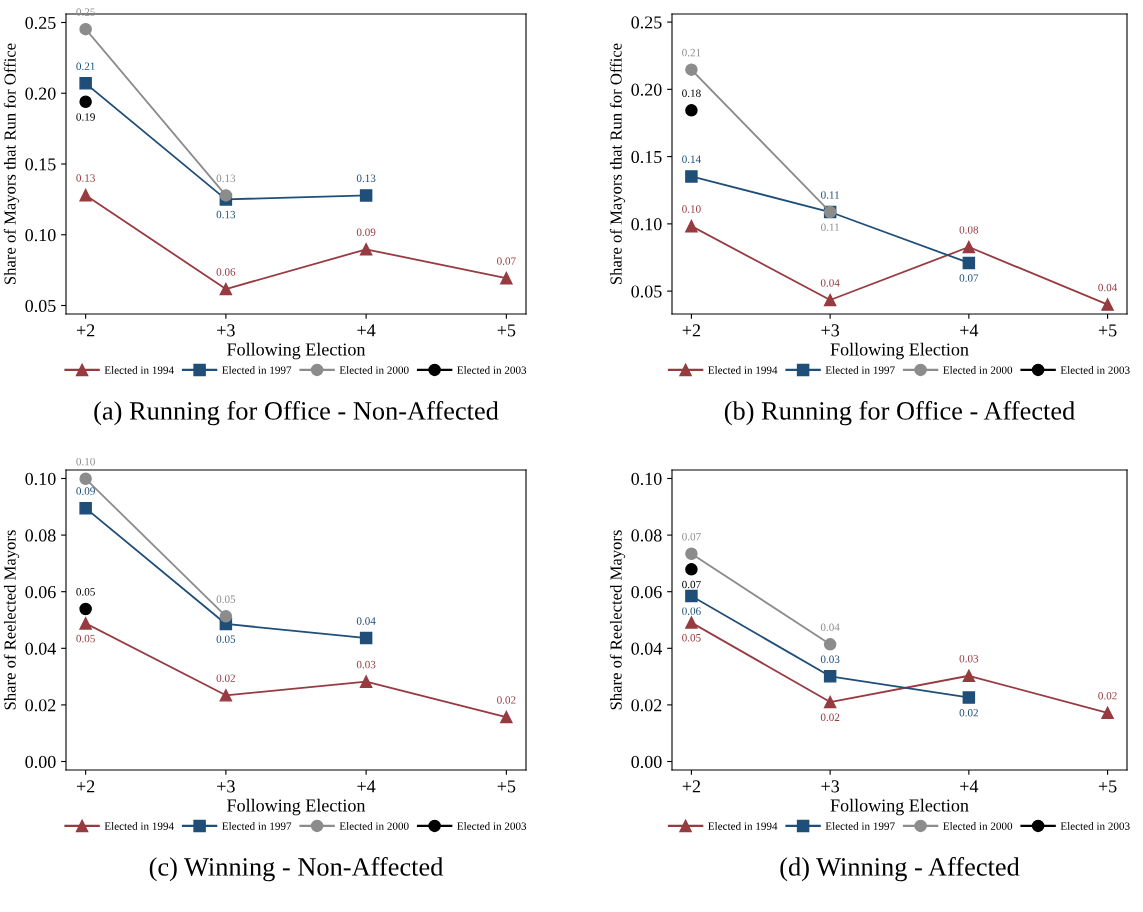 This screenshot has width=1143, height=912. I want to click on text: (c) Winning - Non-Affected, so click(296, 869).